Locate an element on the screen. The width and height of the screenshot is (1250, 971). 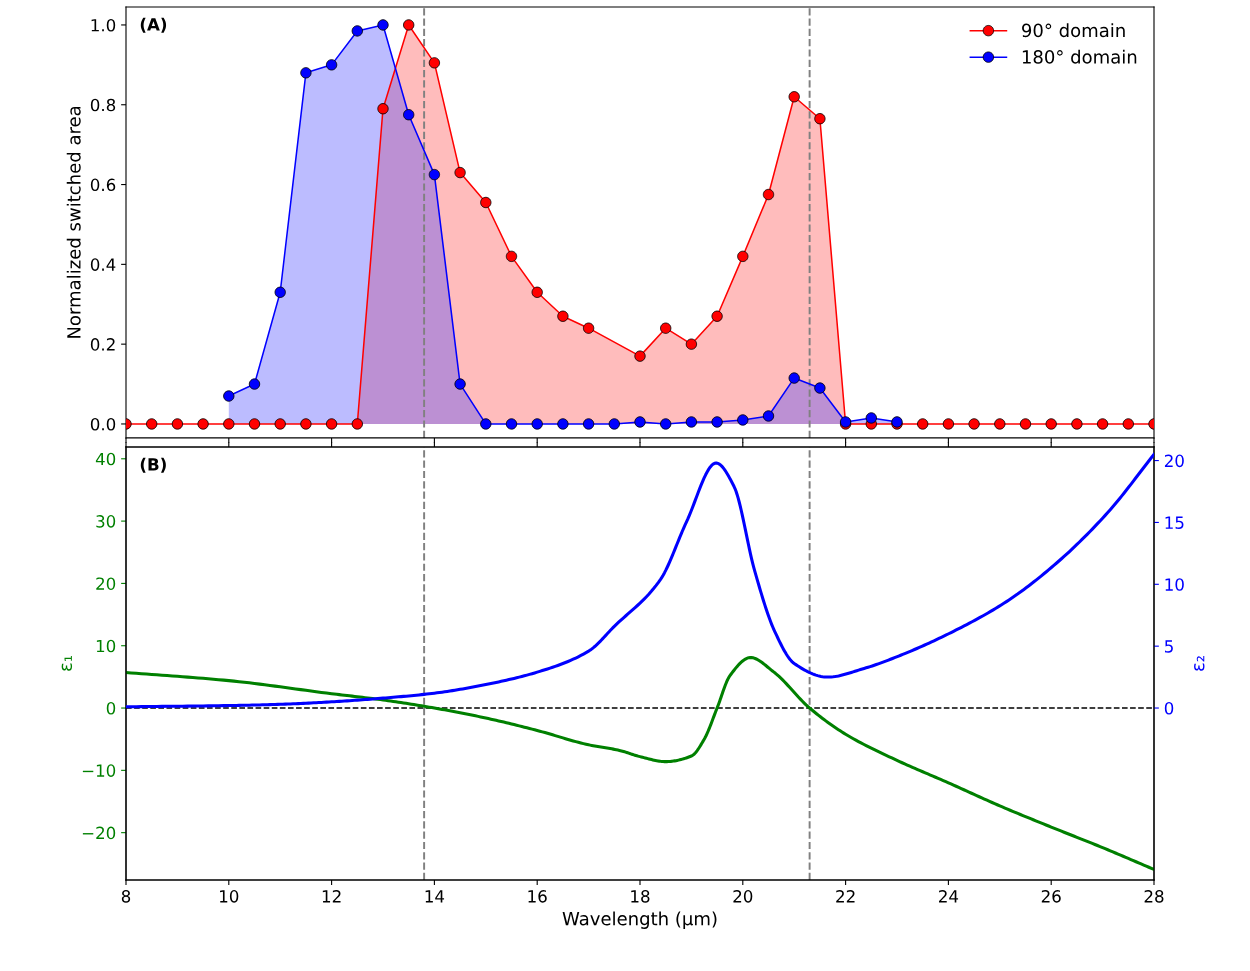
x-tick-label: 14 is located at coordinates (435, 896).